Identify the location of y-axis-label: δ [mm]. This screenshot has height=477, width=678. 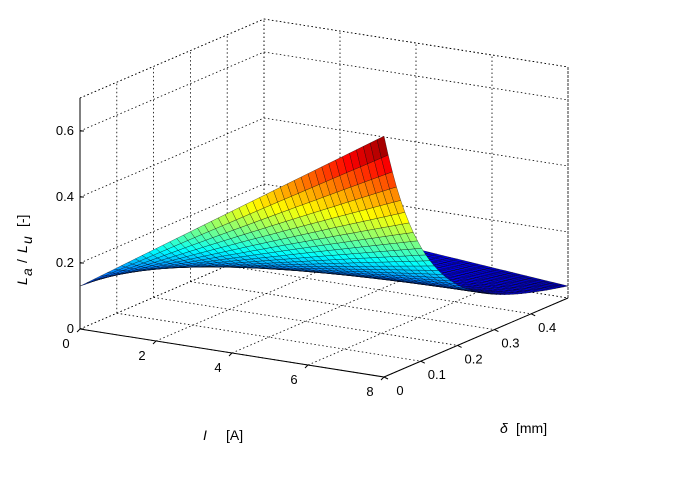
(523, 428).